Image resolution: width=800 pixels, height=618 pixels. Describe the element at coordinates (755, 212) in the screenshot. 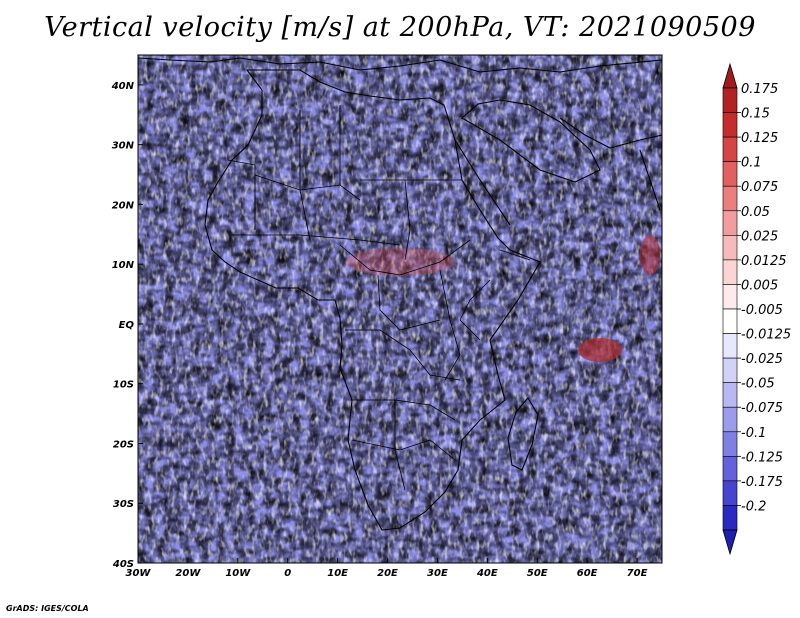

I see `colorbar-label: 0.05` at that location.